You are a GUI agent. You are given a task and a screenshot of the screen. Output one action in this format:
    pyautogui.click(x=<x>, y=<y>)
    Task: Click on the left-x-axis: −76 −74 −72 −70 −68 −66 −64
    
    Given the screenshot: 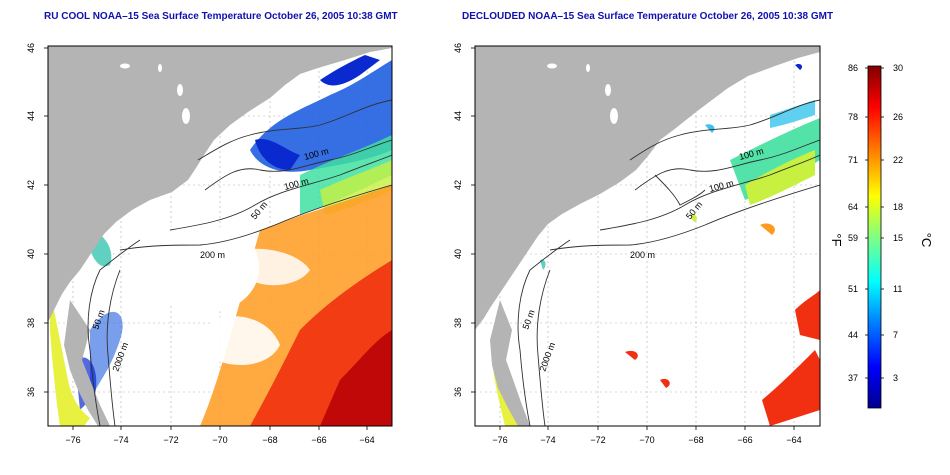 What is the action you would take?
    pyautogui.click(x=220, y=435)
    